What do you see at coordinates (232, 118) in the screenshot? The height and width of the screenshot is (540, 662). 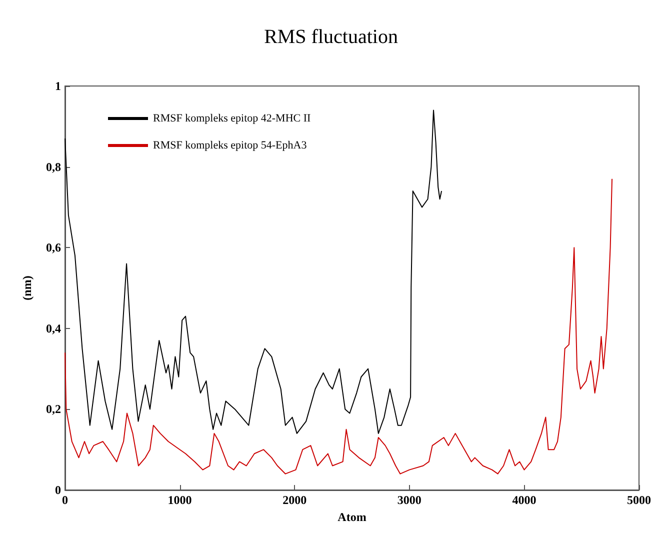 I see `legend-label: RMSF kompleks epitop 42-MHC II` at bounding box center [232, 118].